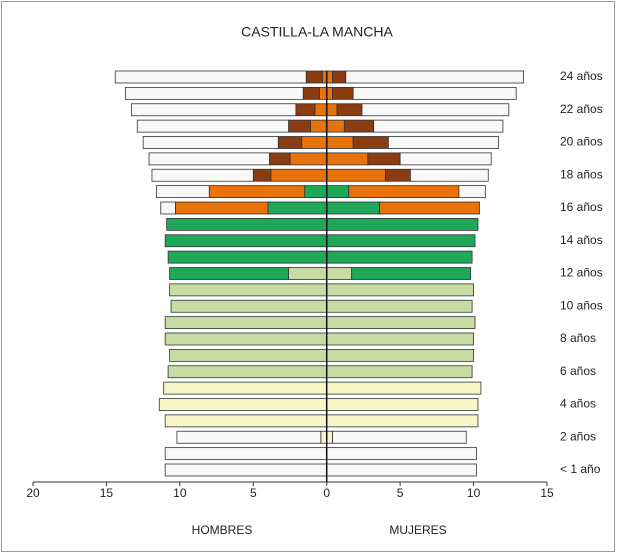 This screenshot has width=617, height=554. What do you see at coordinates (581, 174) in the screenshot?
I see `age-label: 18 años` at bounding box center [581, 174].